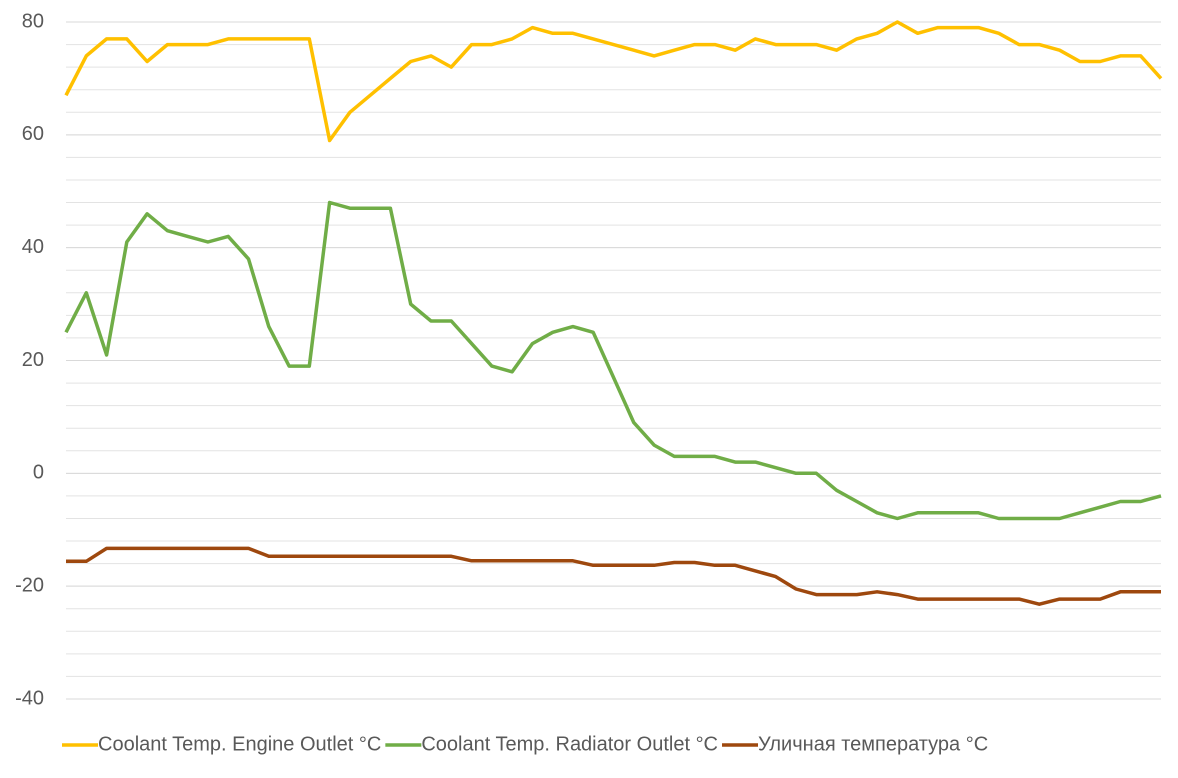 The image size is (1178, 778). I want to click on y-tick-label: -40, so click(29, 698).